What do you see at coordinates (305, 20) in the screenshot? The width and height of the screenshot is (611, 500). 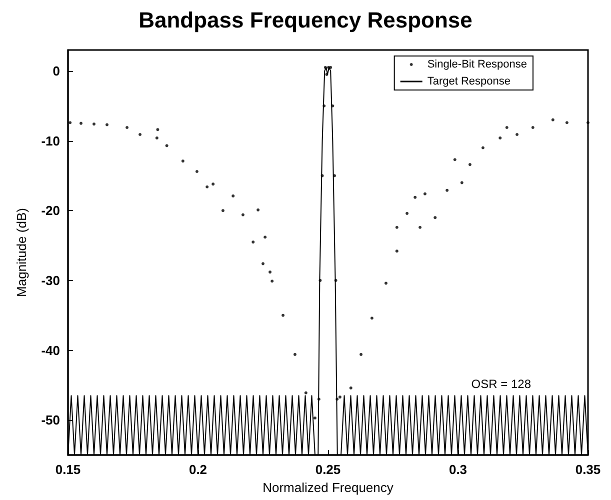 I see `chart-title: Bandpass Frequency Response` at bounding box center [305, 20].